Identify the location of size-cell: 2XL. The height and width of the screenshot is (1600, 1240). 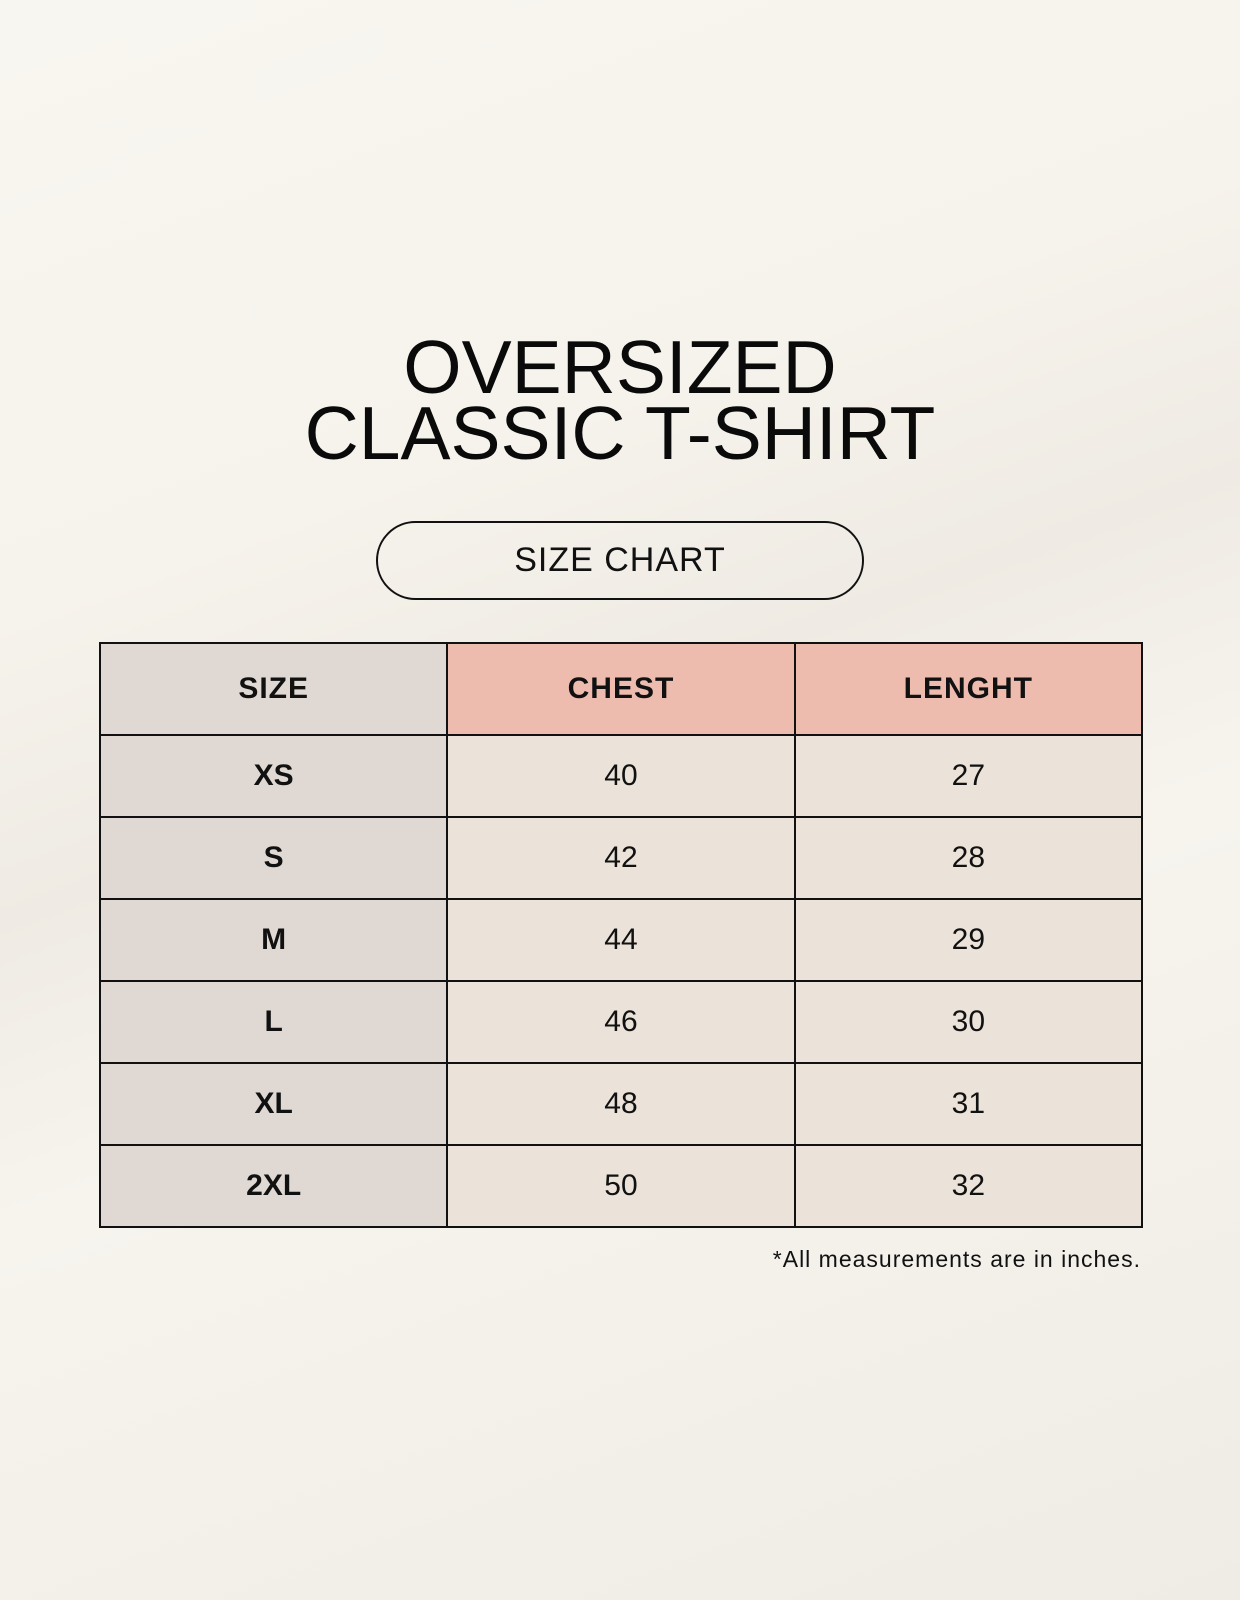
(273, 1186).